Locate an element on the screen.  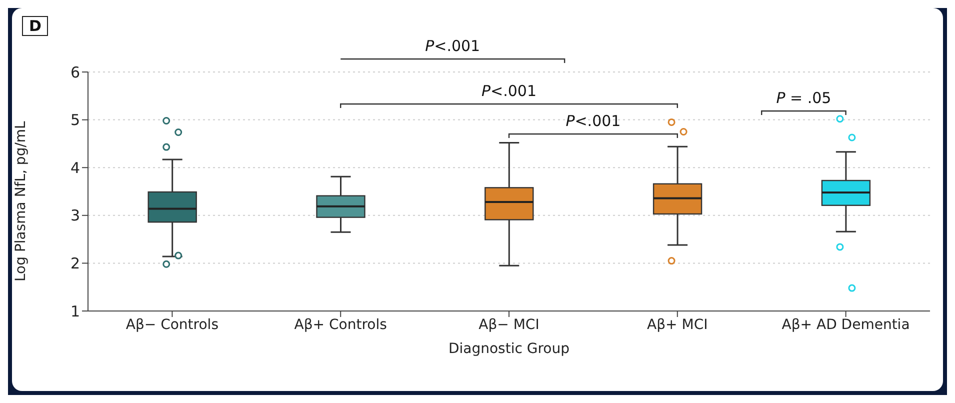
x-tick-label: Aβ+ AD Dementia is located at coordinates (846, 324).